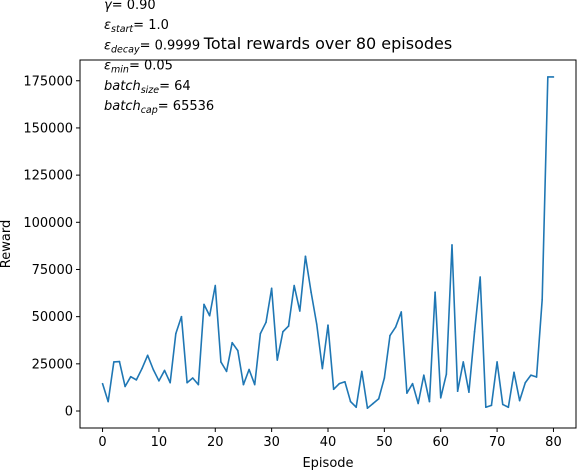 The image size is (582, 472). What do you see at coordinates (384, 442) in the screenshot?
I see `x-tick-label: 50` at bounding box center [384, 442].